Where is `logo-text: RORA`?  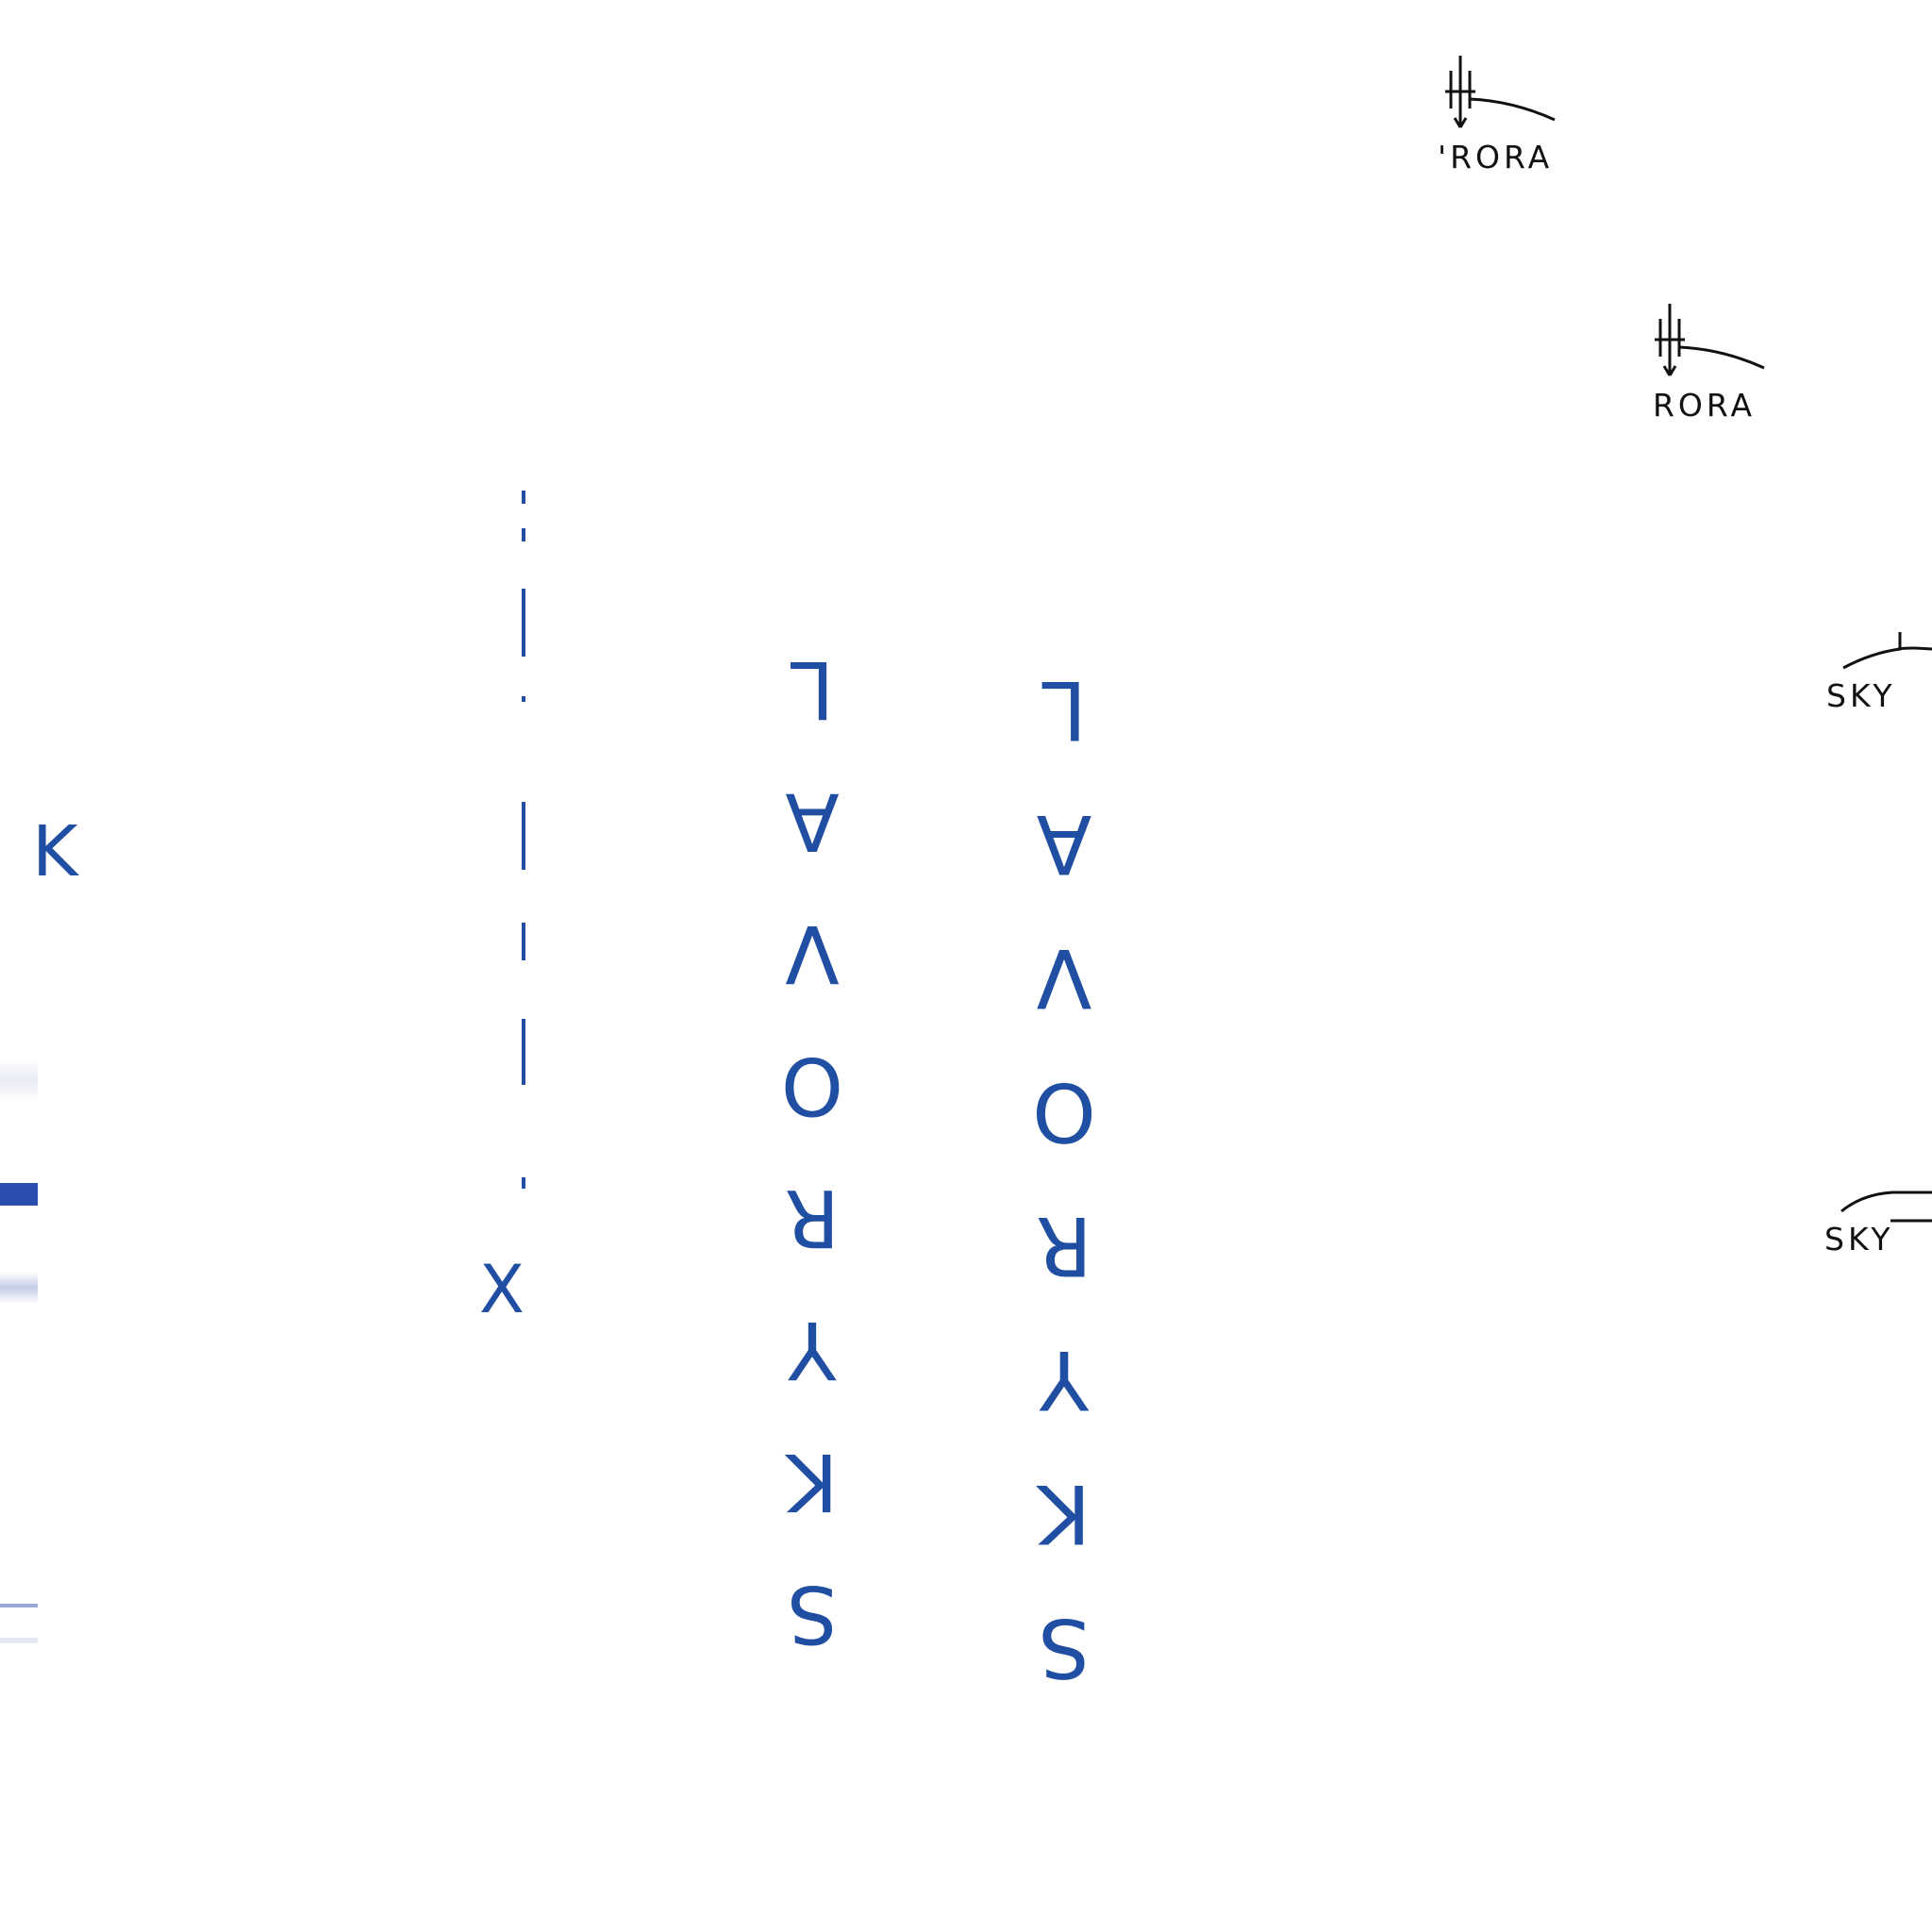
logo-text: RORA is located at coordinates (1705, 405).